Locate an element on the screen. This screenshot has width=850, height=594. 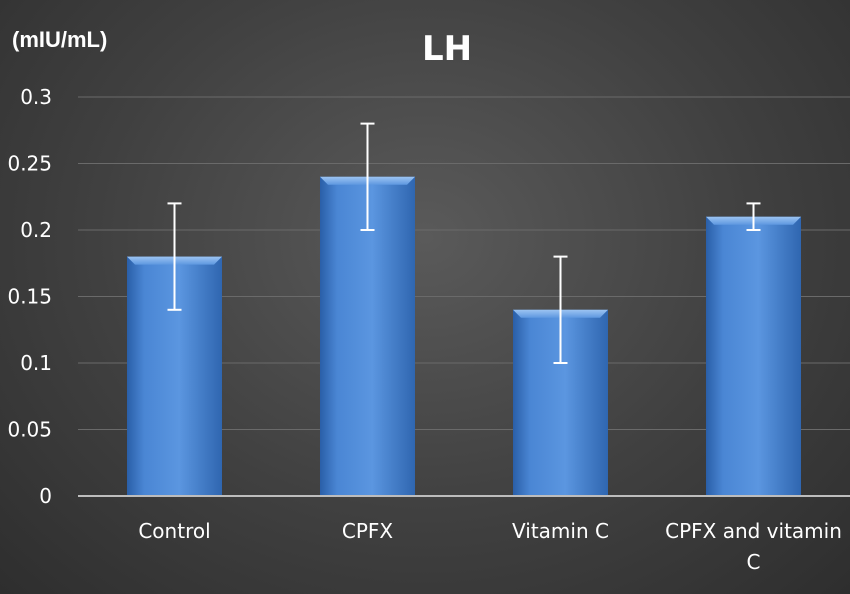
y-tick-label: 0.25 is located at coordinates (29, 164).